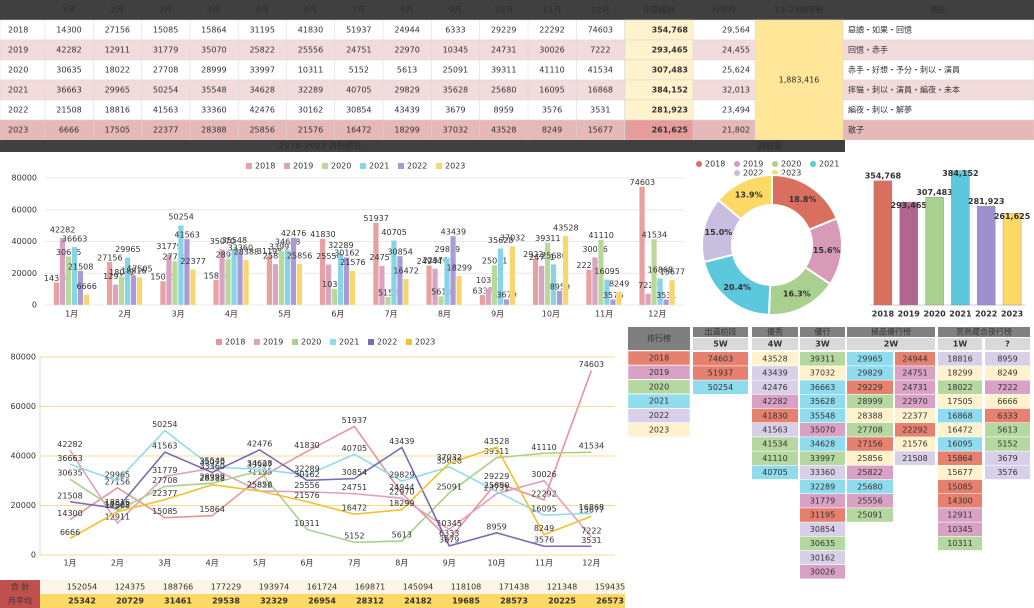 This screenshot has width=1034, height=608. I want to click on rank-value: 41110, so click(774, 458).